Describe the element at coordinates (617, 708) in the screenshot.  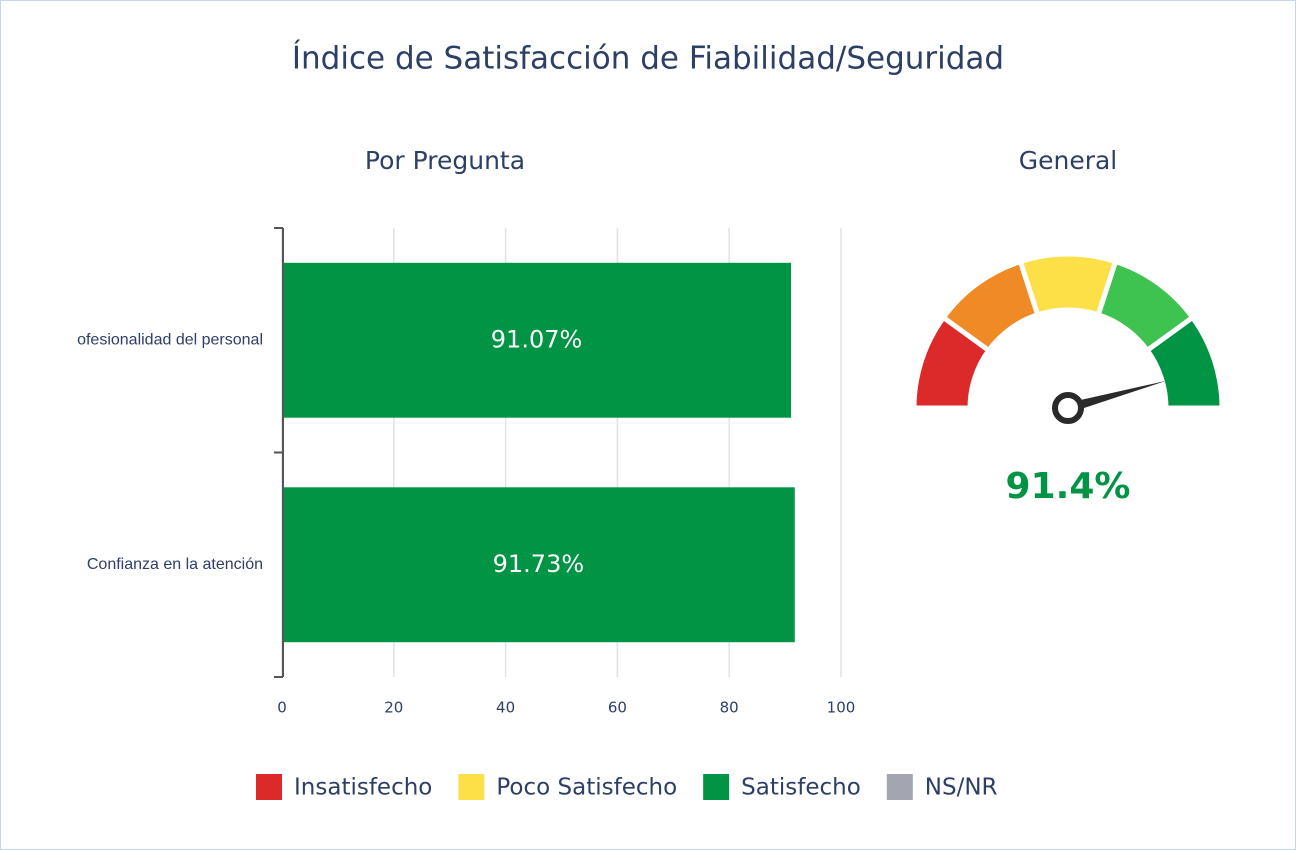
I see `x-tick-label: 60` at that location.